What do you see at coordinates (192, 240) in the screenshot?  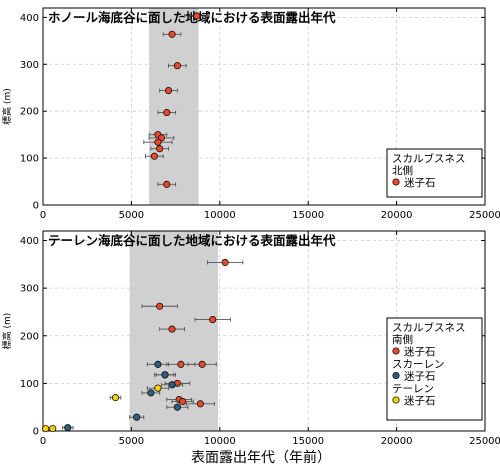 I see `chart-title: テーレン海底谷に面した地域における表面露出年代` at bounding box center [192, 240].